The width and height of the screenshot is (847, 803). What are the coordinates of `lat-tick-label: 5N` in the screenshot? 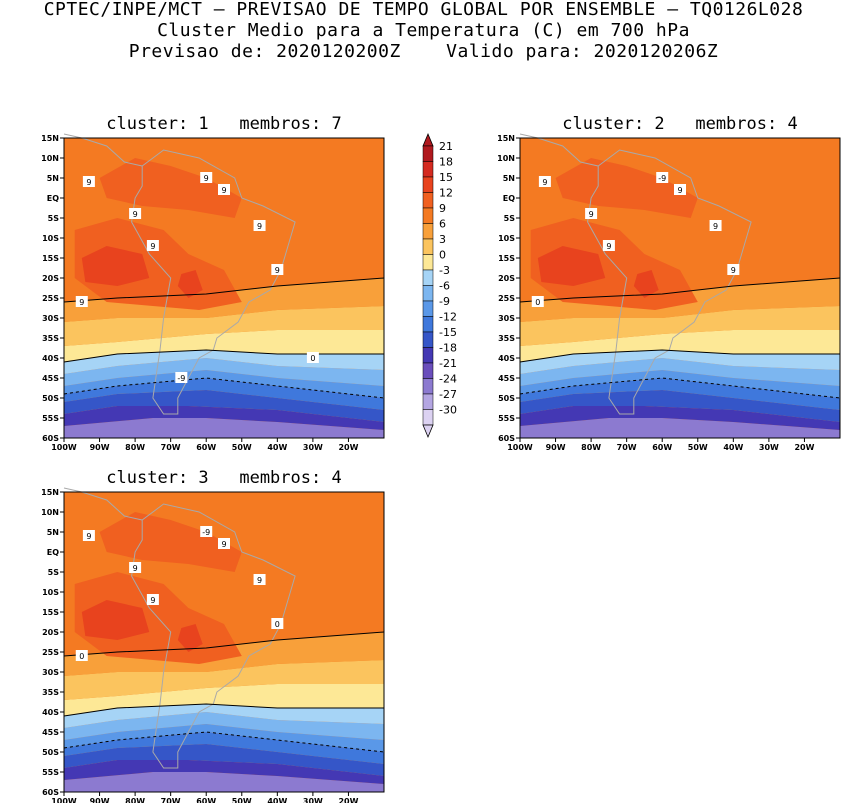 It's located at (53, 178).